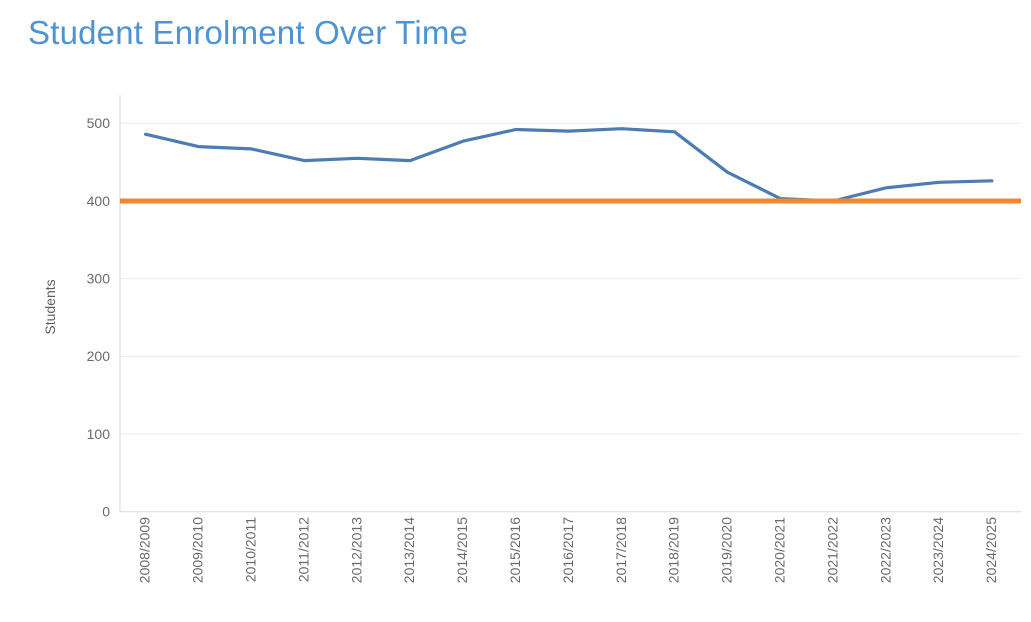  Describe the element at coordinates (462, 550) in the screenshot. I see `x-tick-label-2014-2015: 2014/2015` at that location.